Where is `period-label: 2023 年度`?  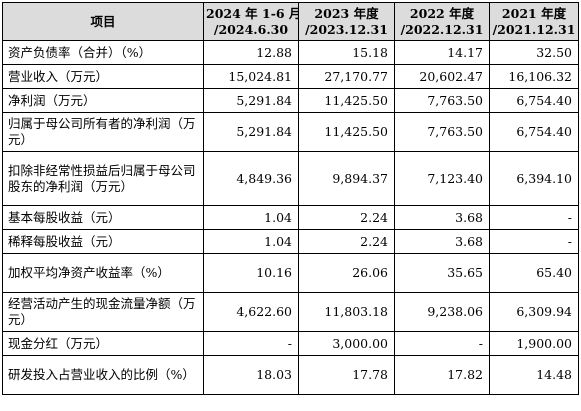
period-label: 2023 年度 is located at coordinates (346, 13).